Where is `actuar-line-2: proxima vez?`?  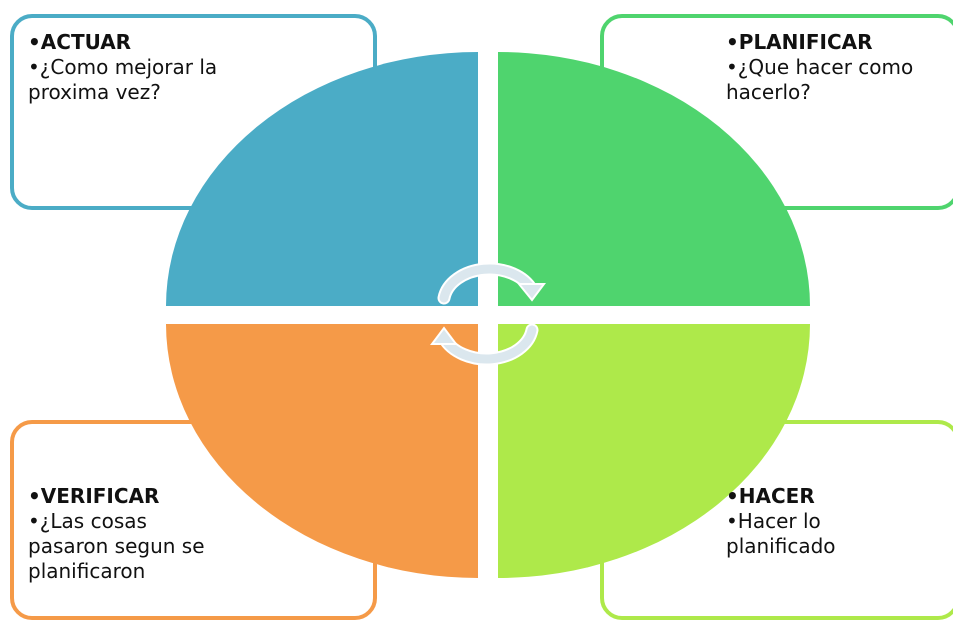
actuar-line-2: proxima vez? is located at coordinates (94, 92).